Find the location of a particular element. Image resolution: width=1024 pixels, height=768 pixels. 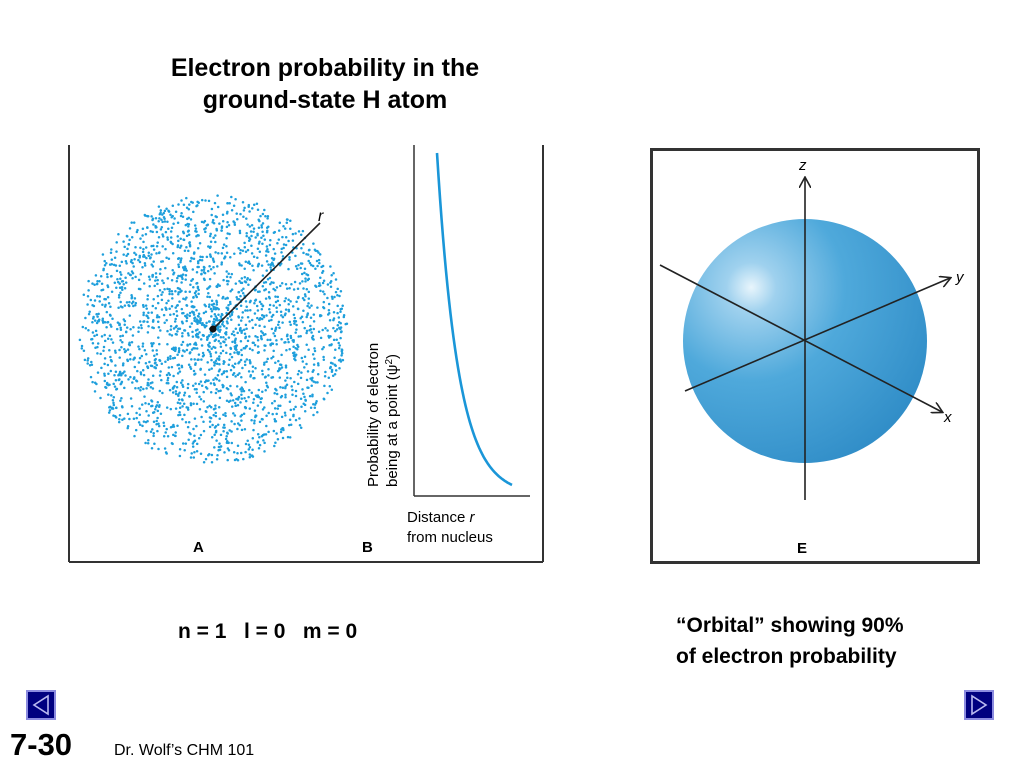

panel-e-label: E is located at coordinates (802, 548).